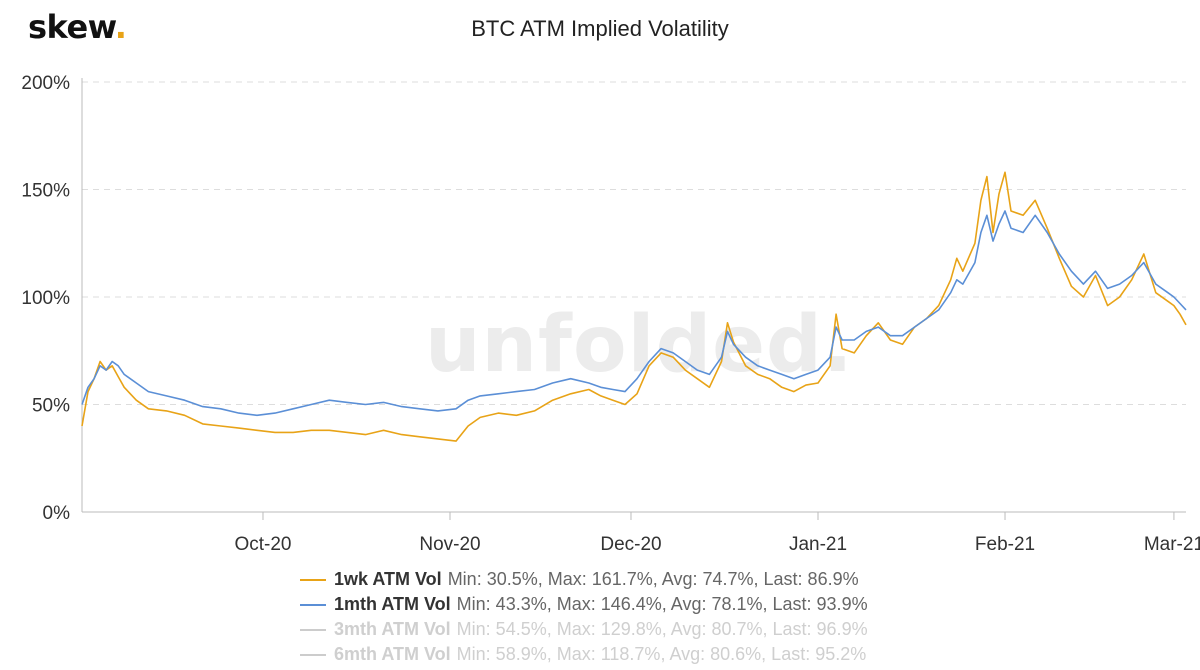 The height and width of the screenshot is (670, 1200). I want to click on y-tick-label: 200%, so click(45, 83).